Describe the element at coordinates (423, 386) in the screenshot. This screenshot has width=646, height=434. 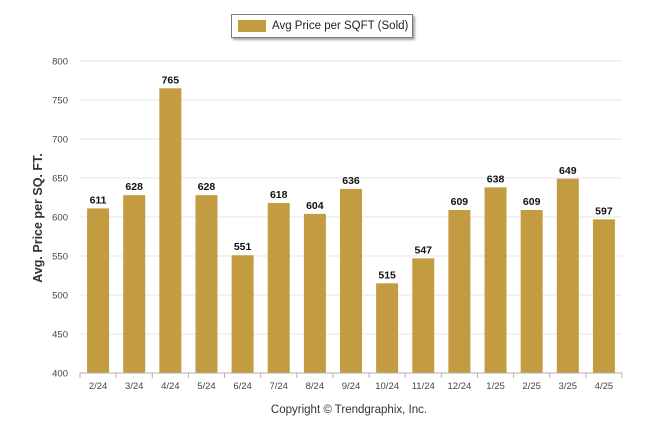
I see `x-tick-label: 11/24` at that location.